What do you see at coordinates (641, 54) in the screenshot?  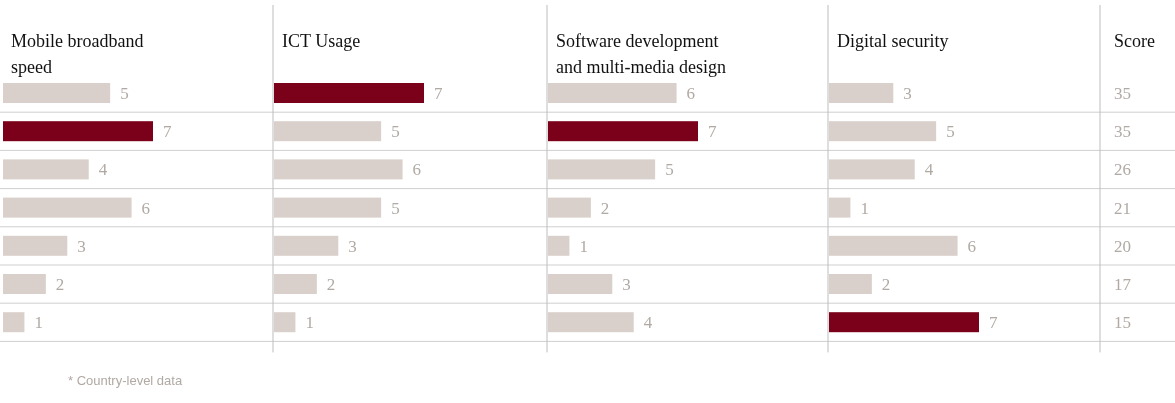 I see `chart-title: Software development and multi-media design` at bounding box center [641, 54].